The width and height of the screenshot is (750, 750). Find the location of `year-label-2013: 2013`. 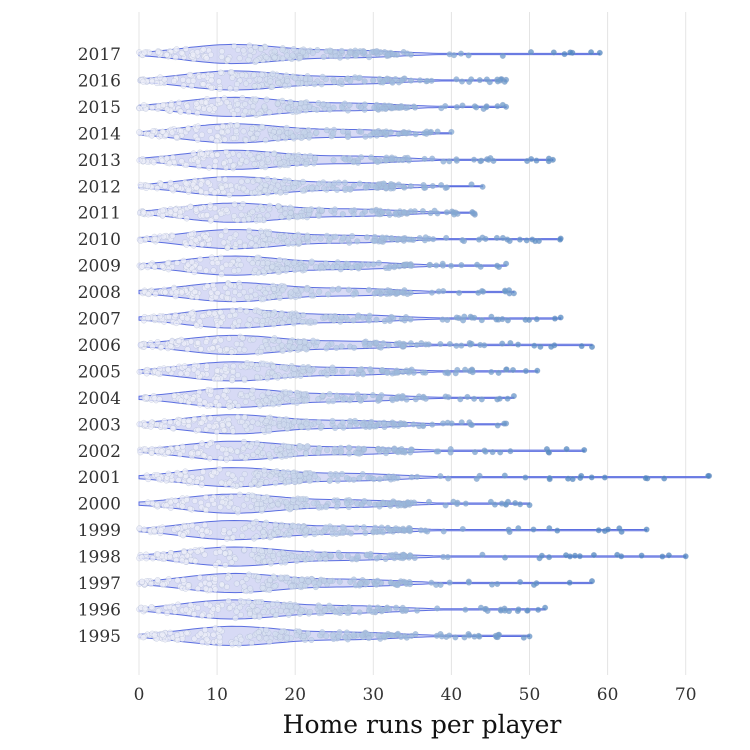

year-label-2013: 2013 is located at coordinates (99, 161).